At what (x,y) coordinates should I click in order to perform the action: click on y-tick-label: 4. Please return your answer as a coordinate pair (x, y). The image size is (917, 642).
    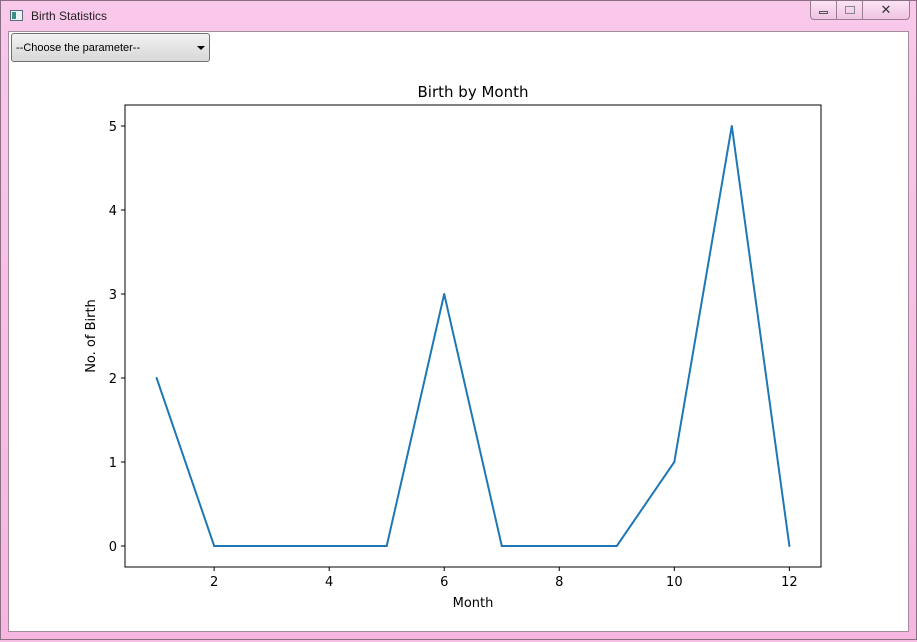
    Looking at the image, I should click on (113, 211).